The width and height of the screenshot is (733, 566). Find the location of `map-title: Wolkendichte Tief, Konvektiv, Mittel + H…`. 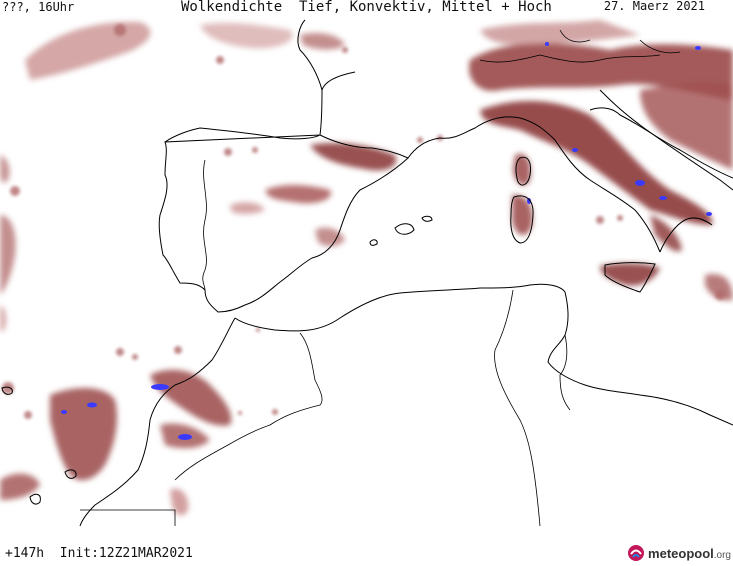

map-title: Wolkendichte Tief, Konvektiv, Mittel + H… is located at coordinates (366, 7).